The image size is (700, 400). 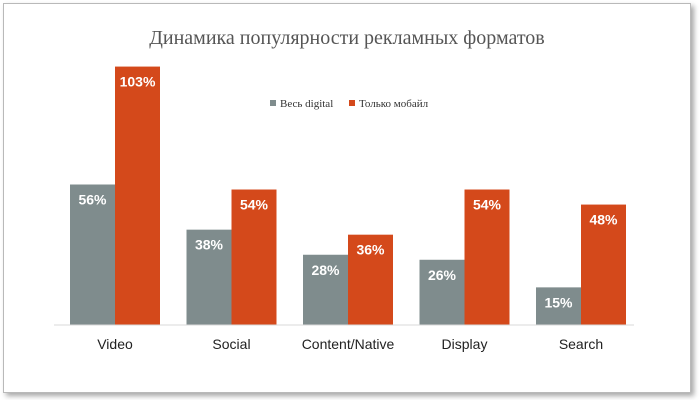 I want to click on legend-label-all-digital: Весь digital, so click(x=306, y=104).